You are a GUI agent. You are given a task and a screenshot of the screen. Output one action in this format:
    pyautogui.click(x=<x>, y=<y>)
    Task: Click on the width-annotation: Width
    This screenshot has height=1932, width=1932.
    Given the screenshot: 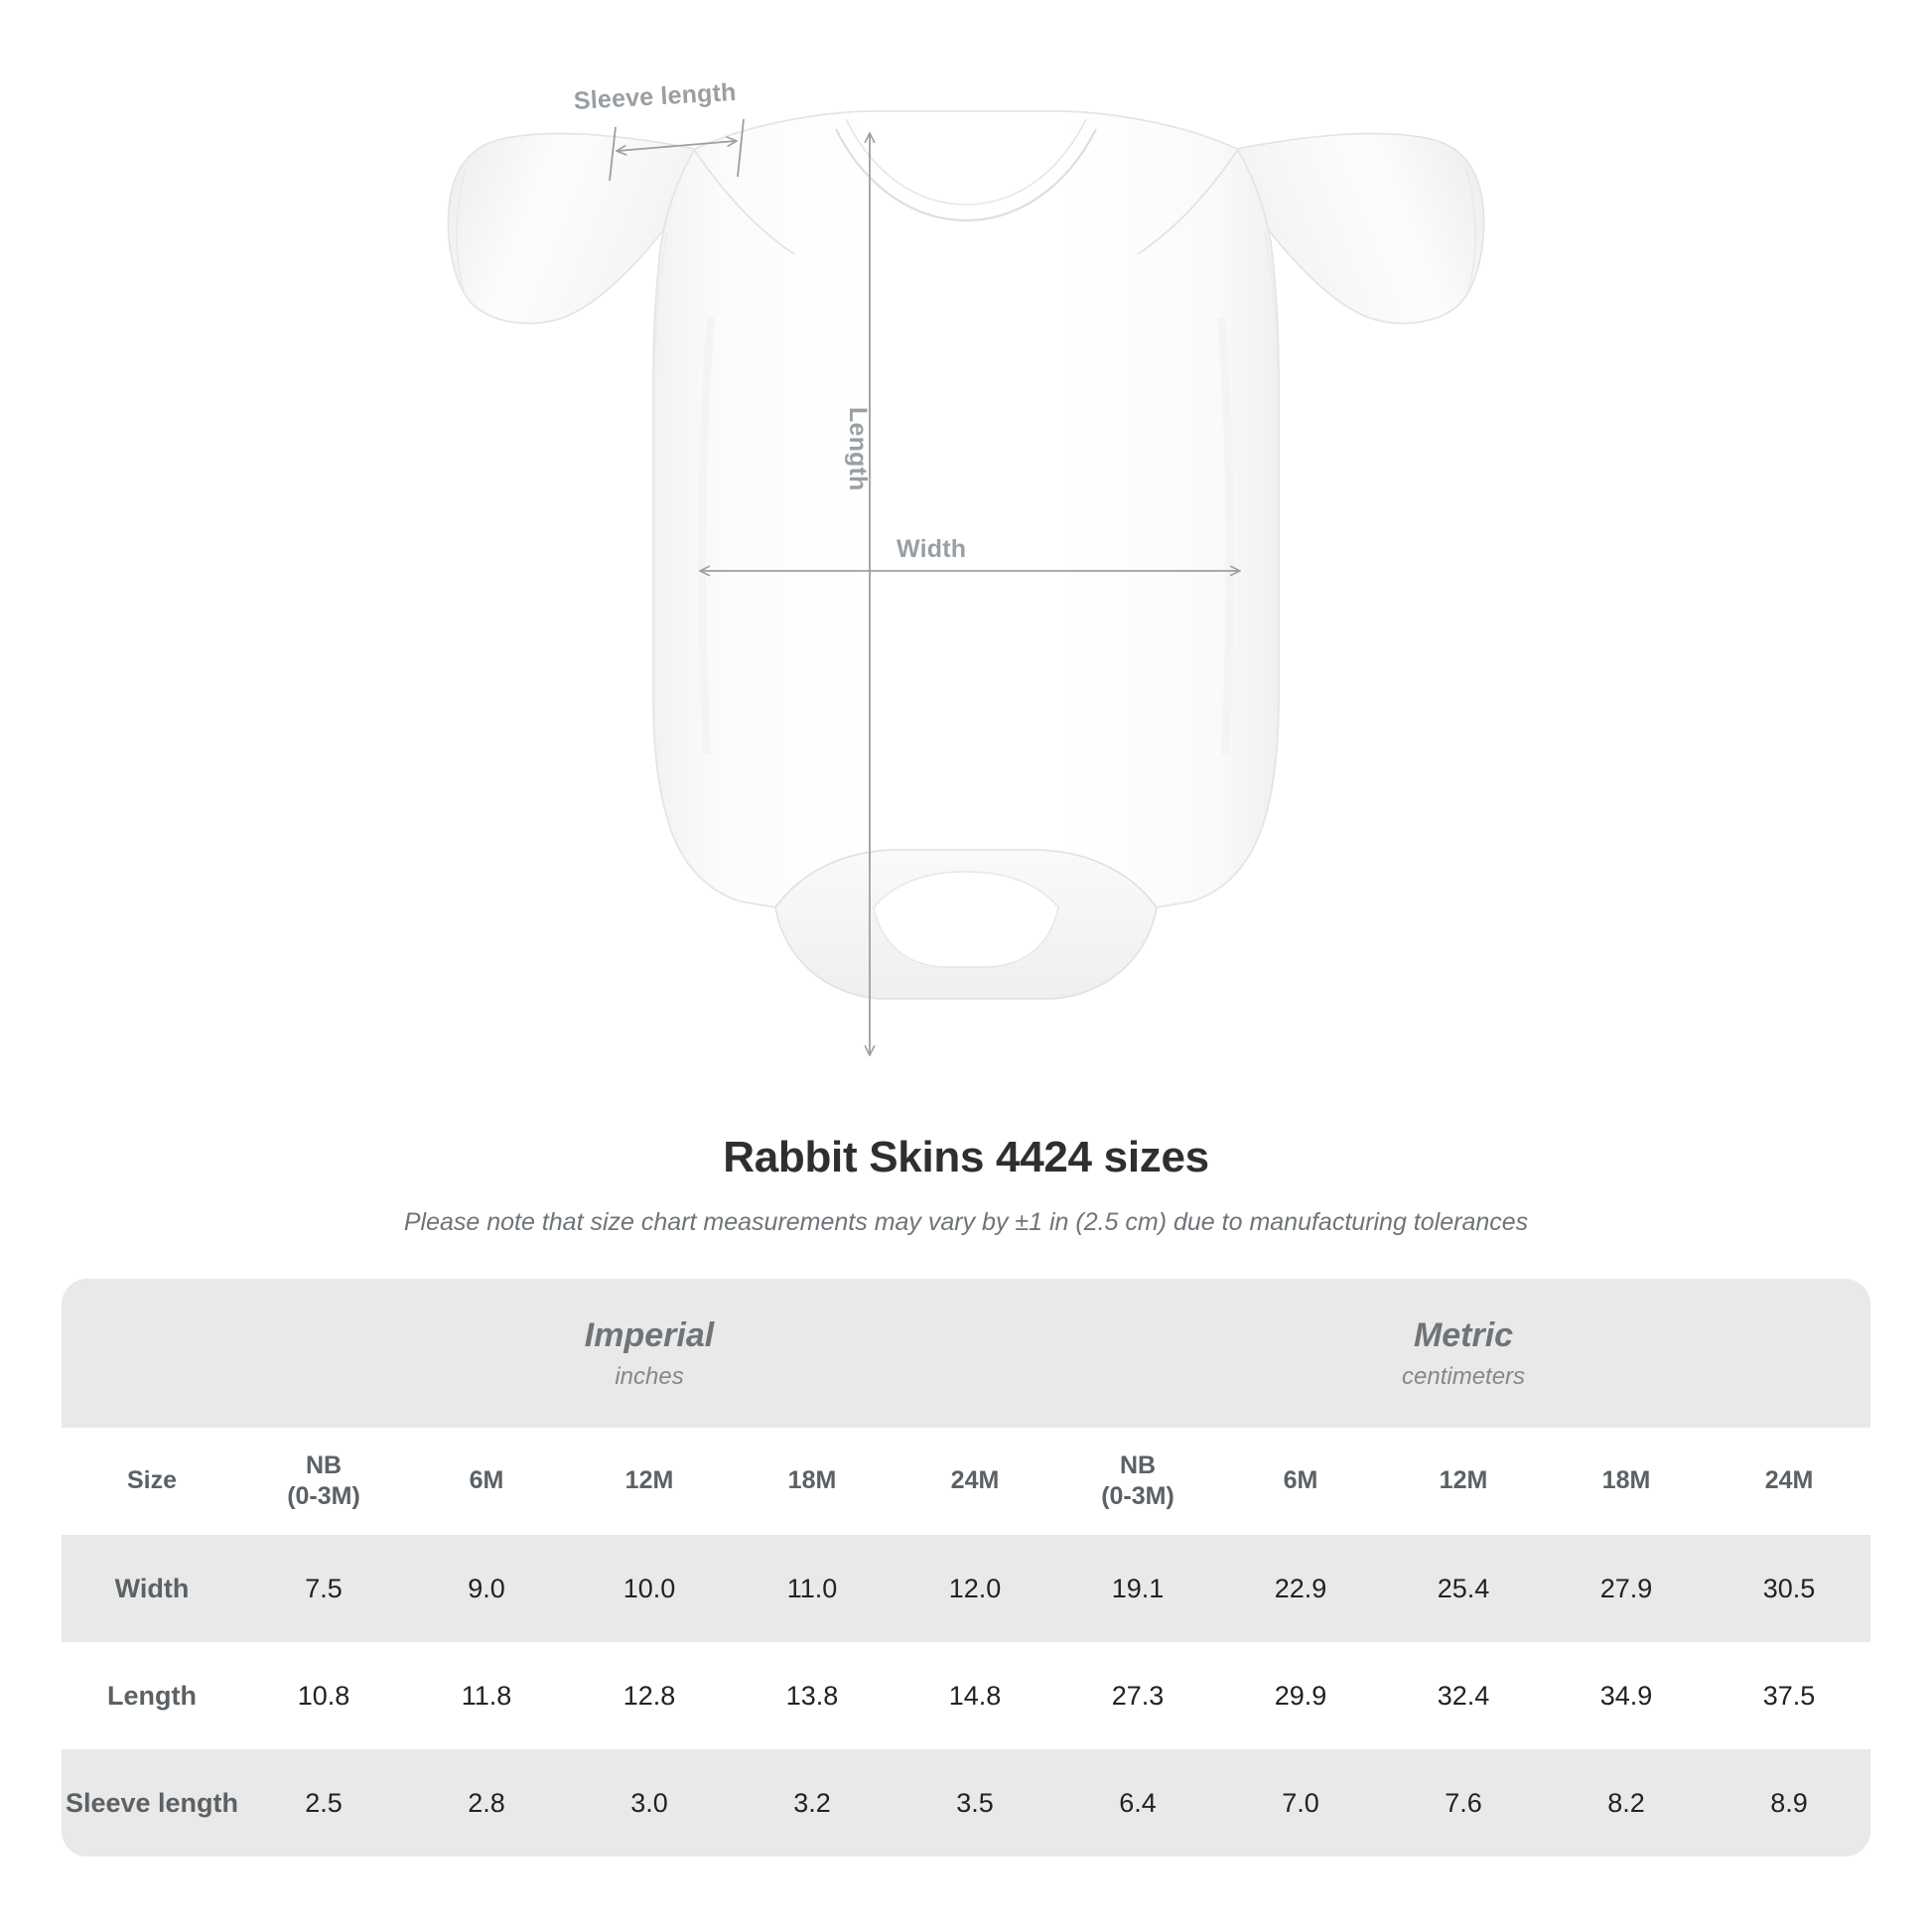 What is the action you would take?
    pyautogui.click(x=932, y=549)
    